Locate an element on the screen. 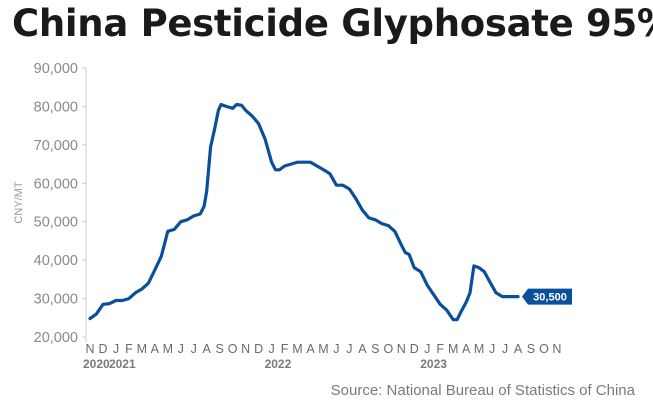  y-tick-label: 70,000 is located at coordinates (56, 146).